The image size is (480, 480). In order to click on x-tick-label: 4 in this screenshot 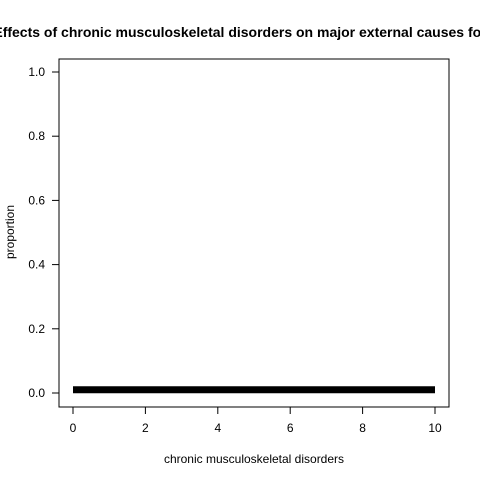, I will do `click(217, 428)`.